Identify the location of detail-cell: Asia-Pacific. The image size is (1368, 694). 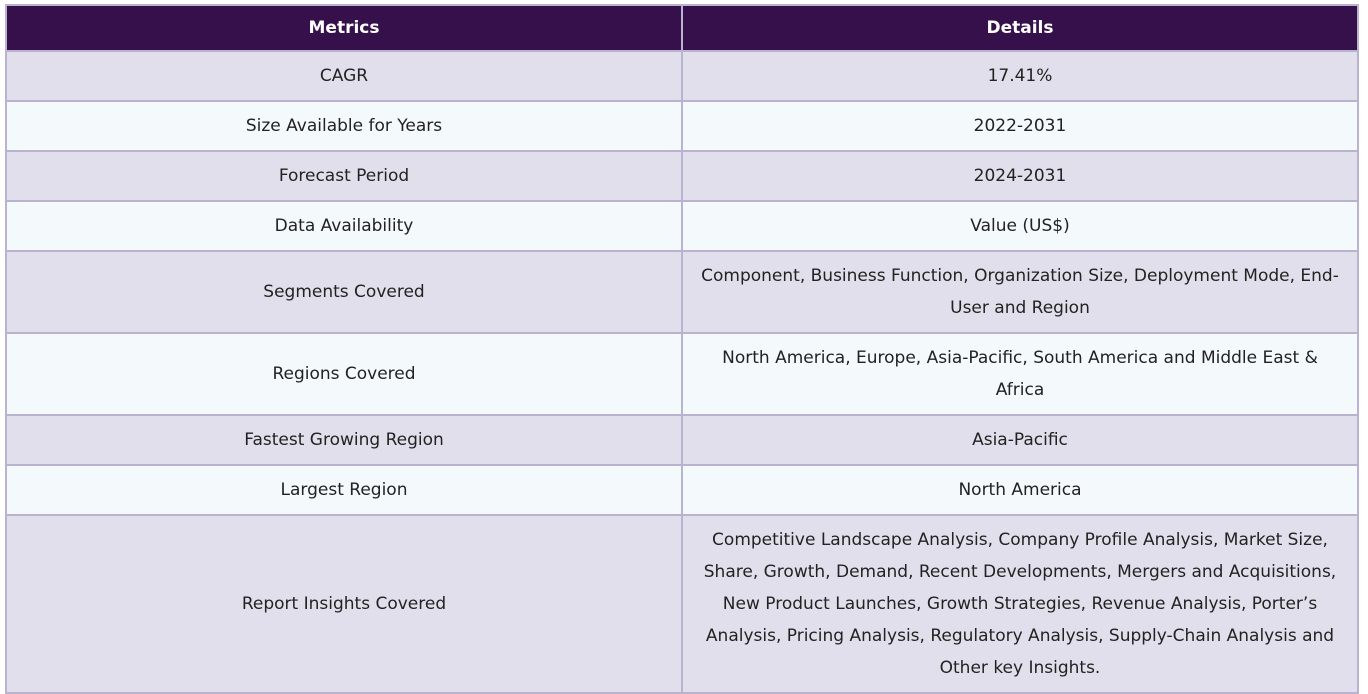
(1020, 440).